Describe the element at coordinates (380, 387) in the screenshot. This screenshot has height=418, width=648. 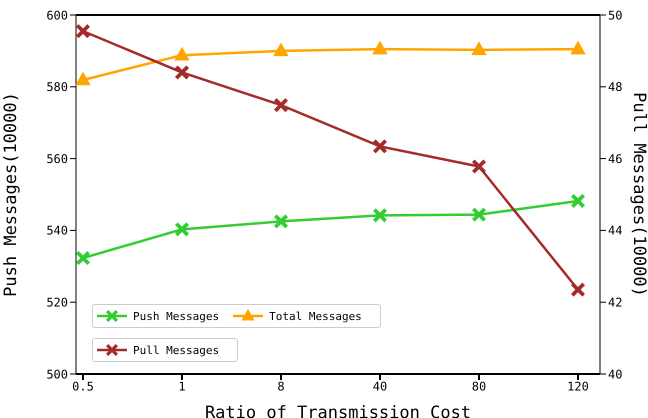
I see `x-tick-label: 40` at that location.